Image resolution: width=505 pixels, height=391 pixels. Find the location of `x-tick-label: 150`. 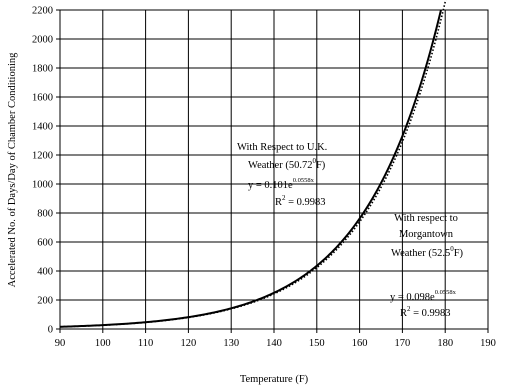

x-tick-label: 150 is located at coordinates (317, 343).